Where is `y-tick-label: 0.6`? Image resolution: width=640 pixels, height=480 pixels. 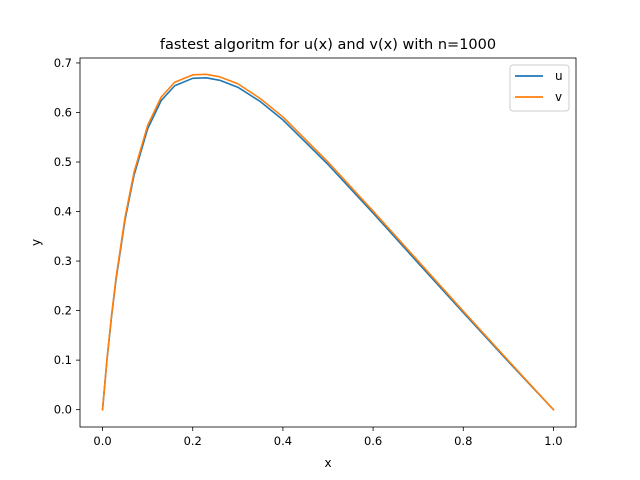
y-tick-label: 0.6 is located at coordinates (63, 112).